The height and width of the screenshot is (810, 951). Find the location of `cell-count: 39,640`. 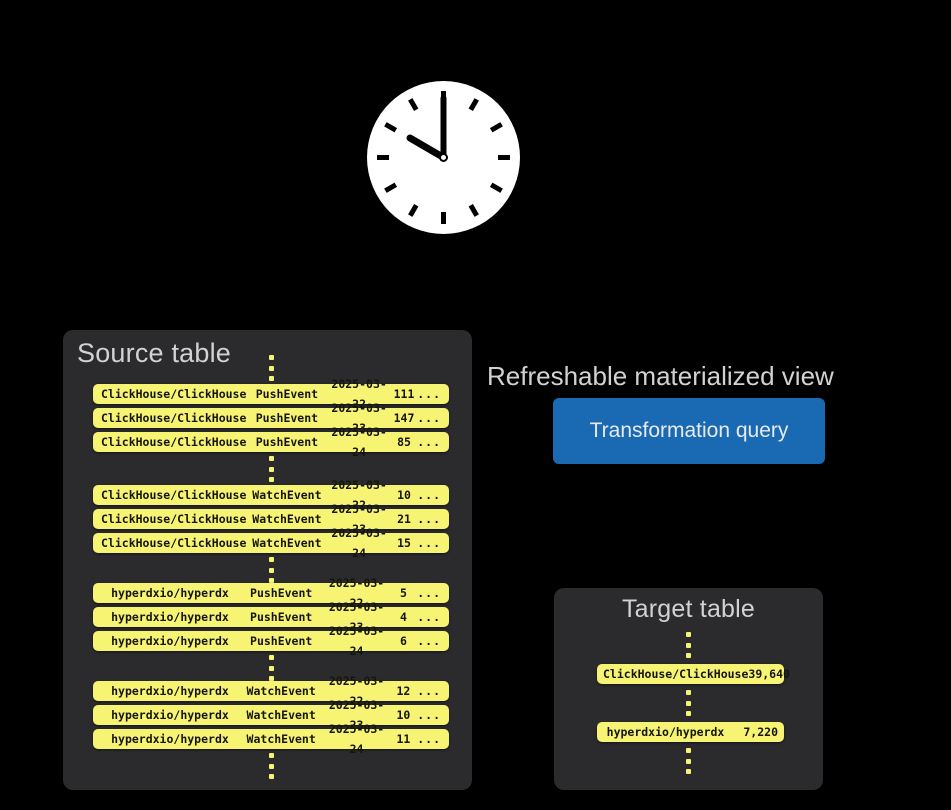

cell-count: 39,640 is located at coordinates (769, 674).